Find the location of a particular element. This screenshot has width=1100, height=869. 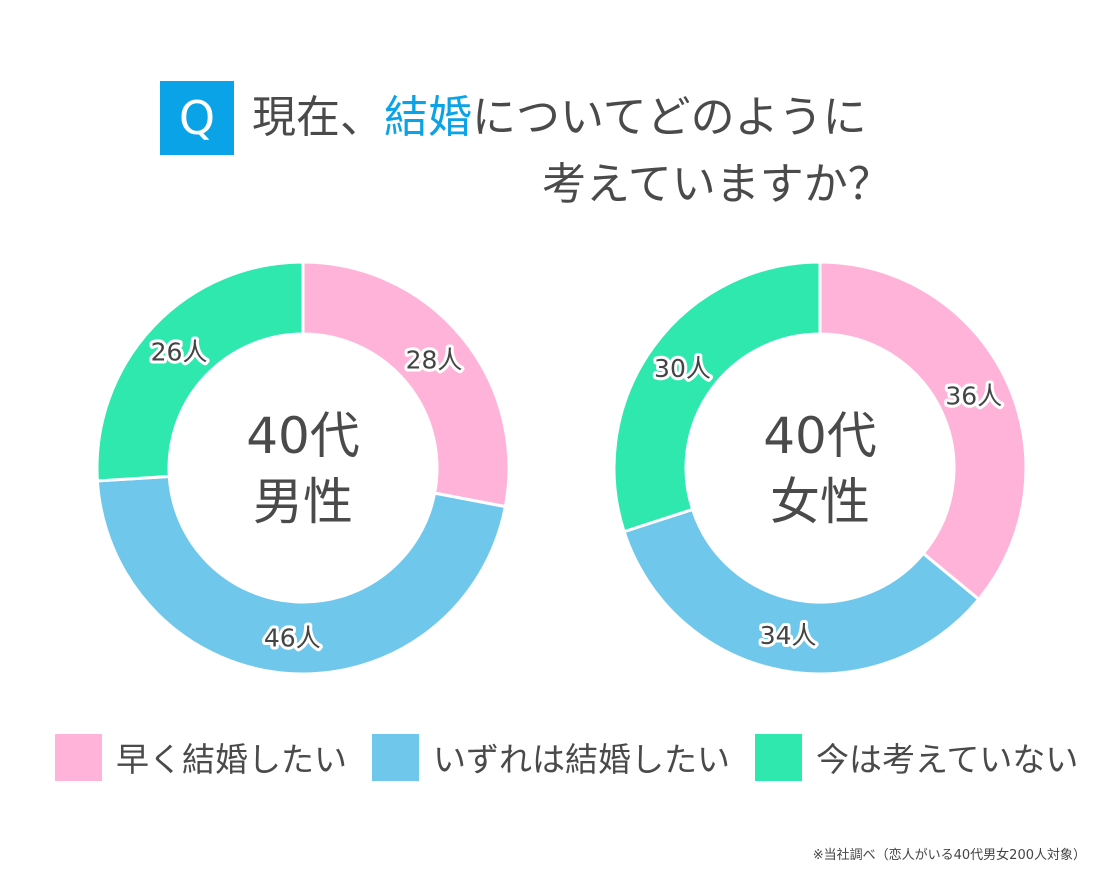

slice-label-early: 28人 is located at coordinates (434, 360).